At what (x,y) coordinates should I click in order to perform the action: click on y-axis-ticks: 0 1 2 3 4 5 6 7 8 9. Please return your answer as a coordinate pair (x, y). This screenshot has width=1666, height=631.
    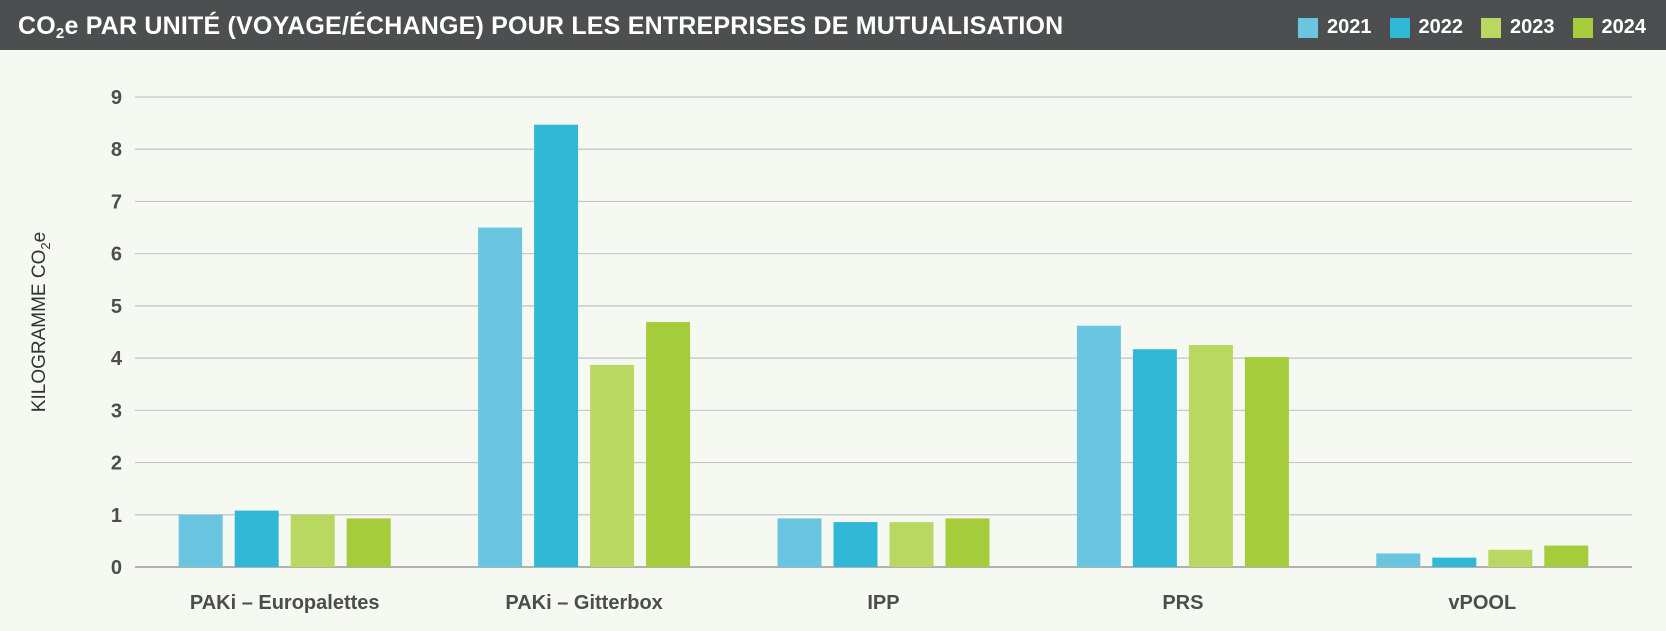
    Looking at the image, I should click on (117, 333).